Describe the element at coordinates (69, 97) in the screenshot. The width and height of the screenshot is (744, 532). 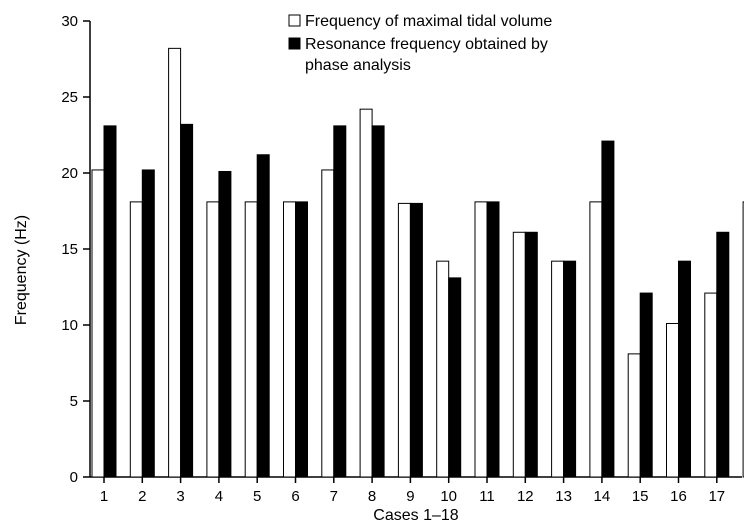
I see `y-tick-label: 25` at that location.